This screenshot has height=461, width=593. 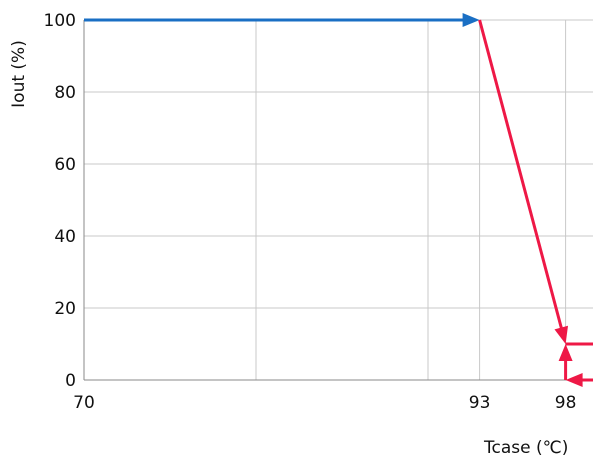 I want to click on y-tick-label: 100, so click(x=60, y=21).